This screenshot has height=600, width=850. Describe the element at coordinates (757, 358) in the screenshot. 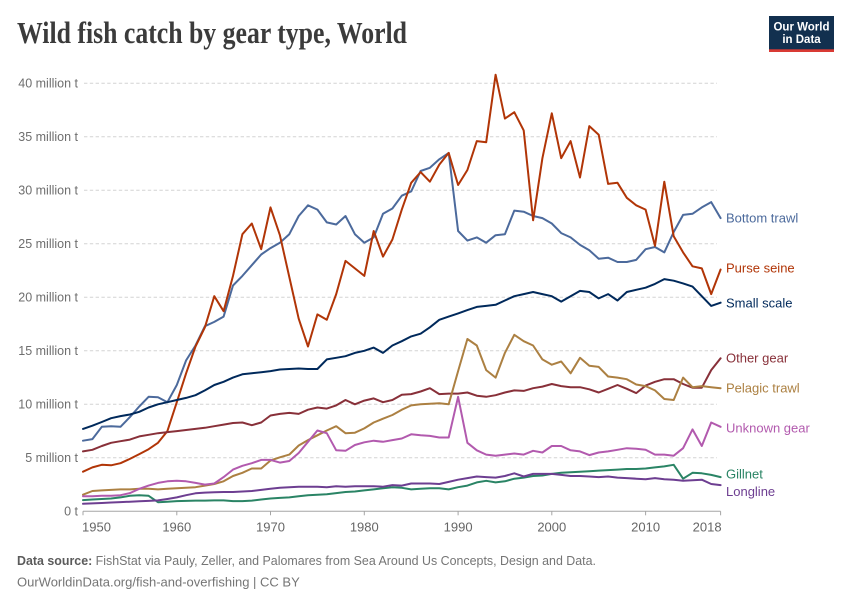

I see `svg-text: Other gear` at that location.